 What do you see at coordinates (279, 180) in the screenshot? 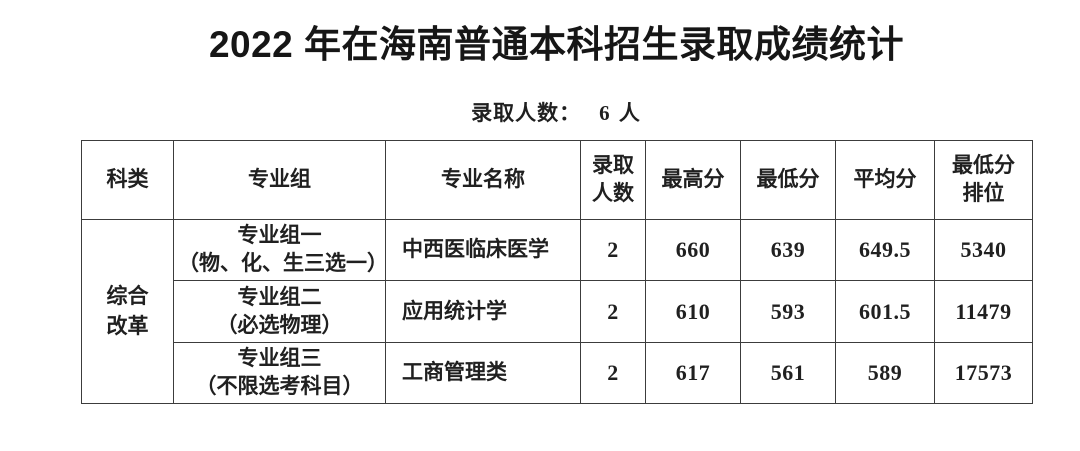
I see `header-major-group: 专业组` at bounding box center [279, 180].